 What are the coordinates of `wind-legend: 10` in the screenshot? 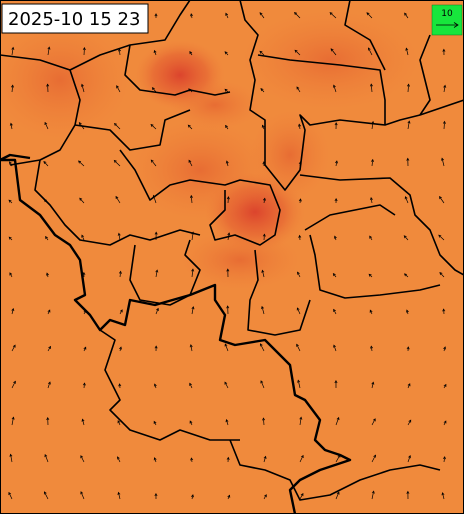 It's located at (447, 20).